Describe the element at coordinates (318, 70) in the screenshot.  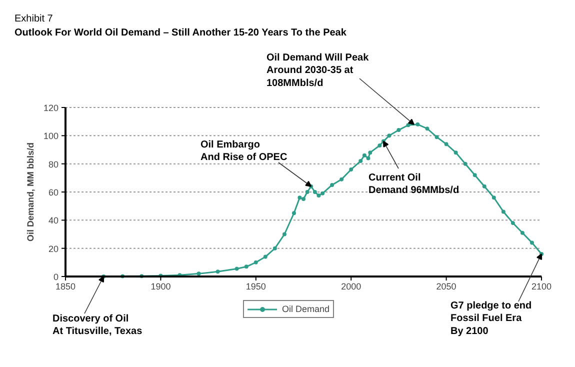
I see `annotation: Oil Demand Will Peak Around 2030-35 at 108MMbls/d` at that location.